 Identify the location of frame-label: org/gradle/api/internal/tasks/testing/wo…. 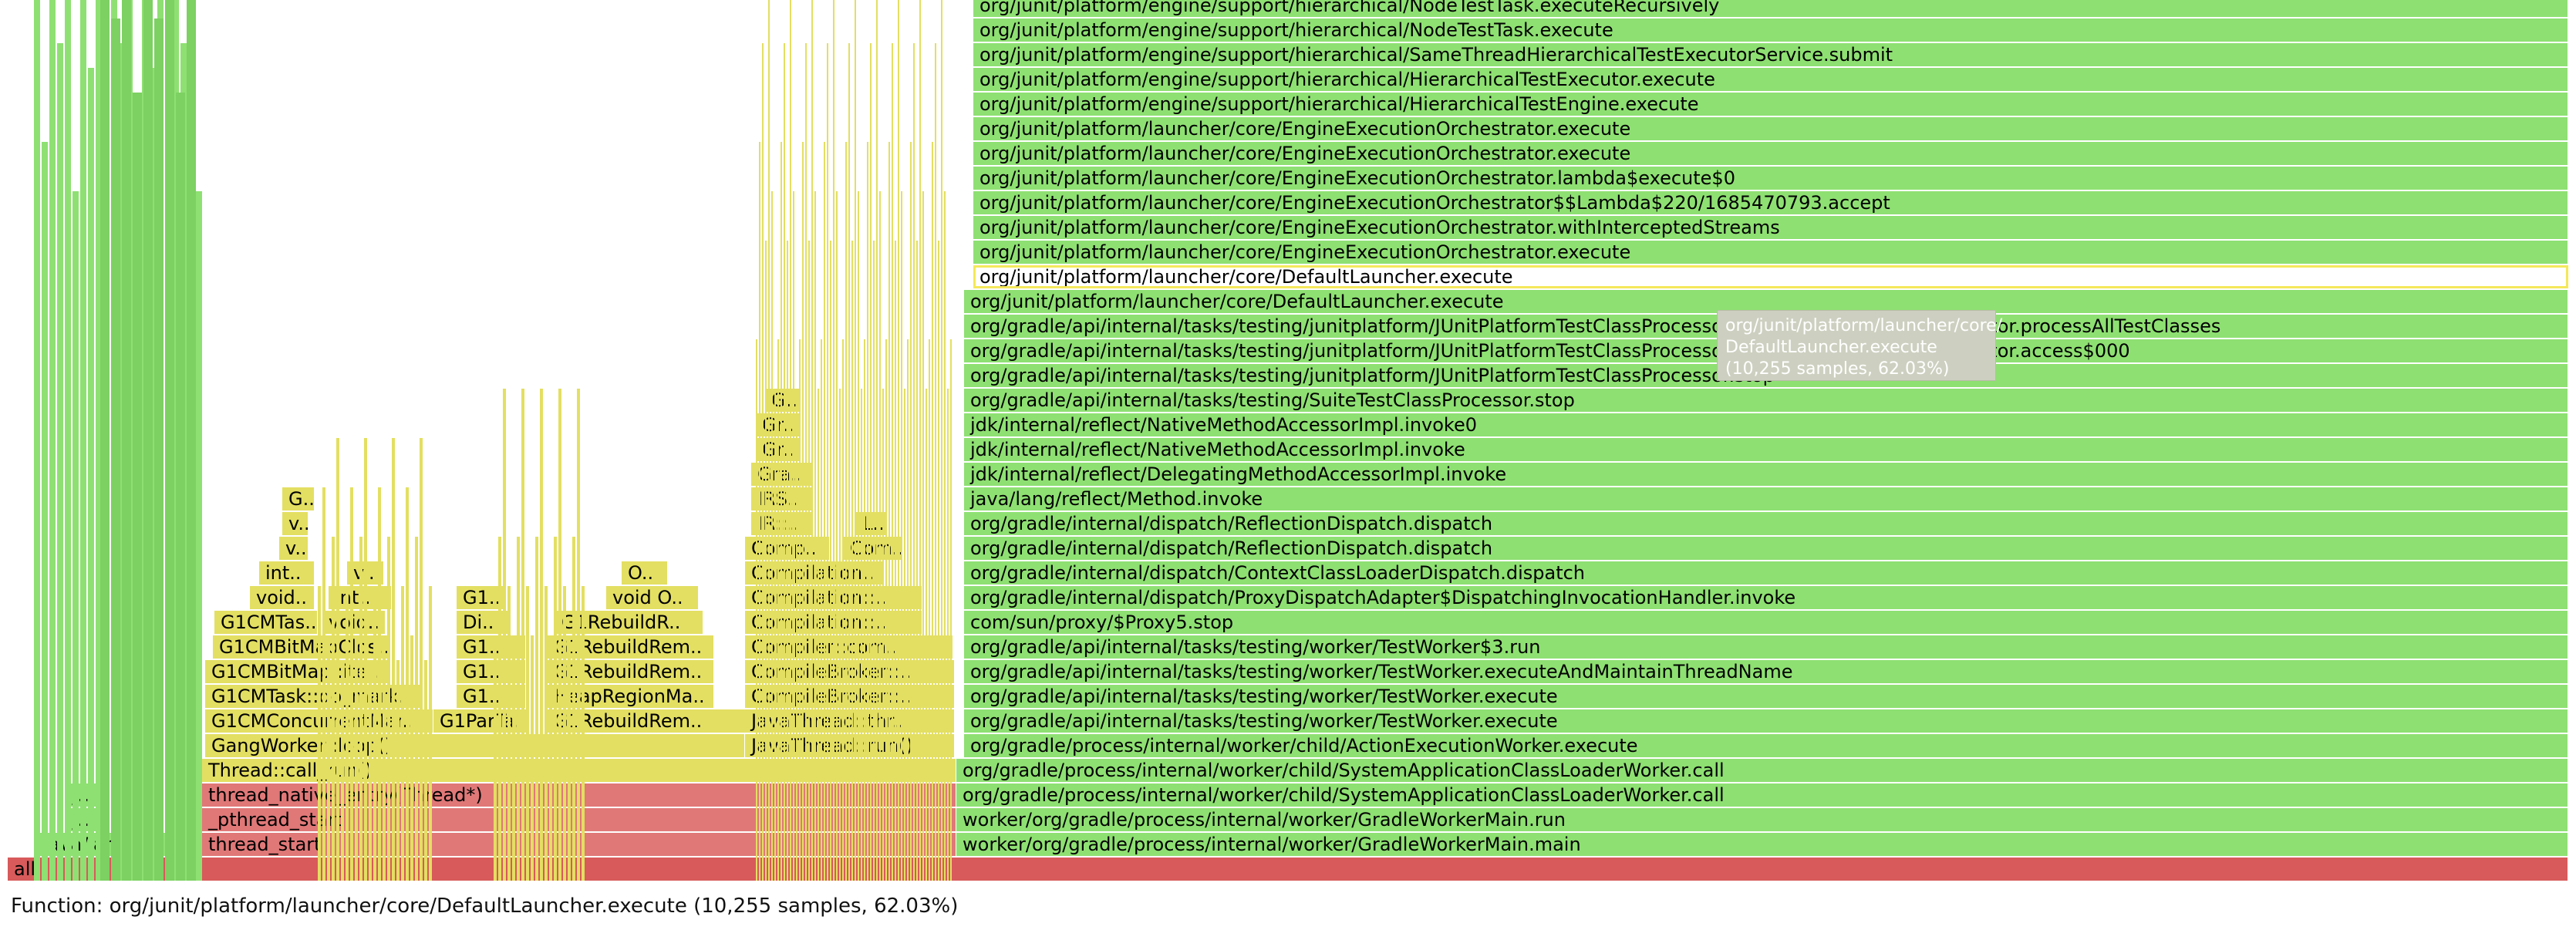
(1264, 697).